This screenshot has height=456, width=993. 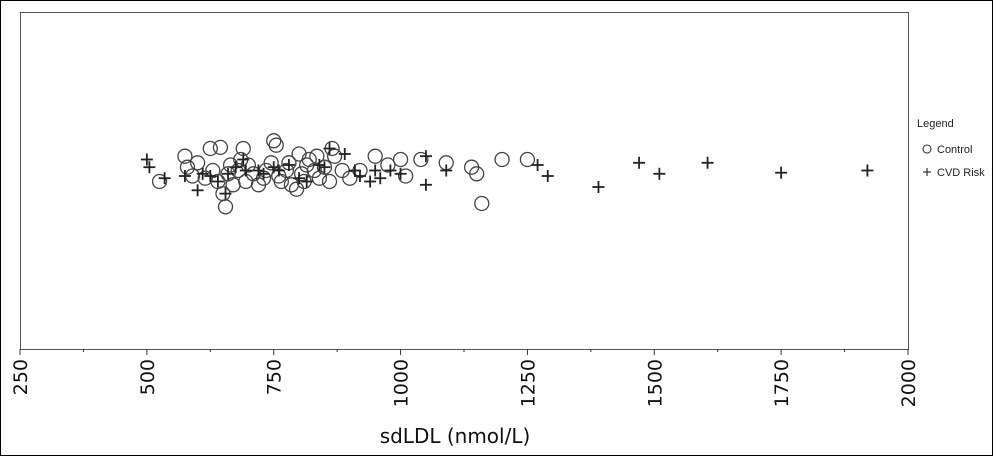 I want to click on x-tick-label: 250, so click(x=21, y=377).